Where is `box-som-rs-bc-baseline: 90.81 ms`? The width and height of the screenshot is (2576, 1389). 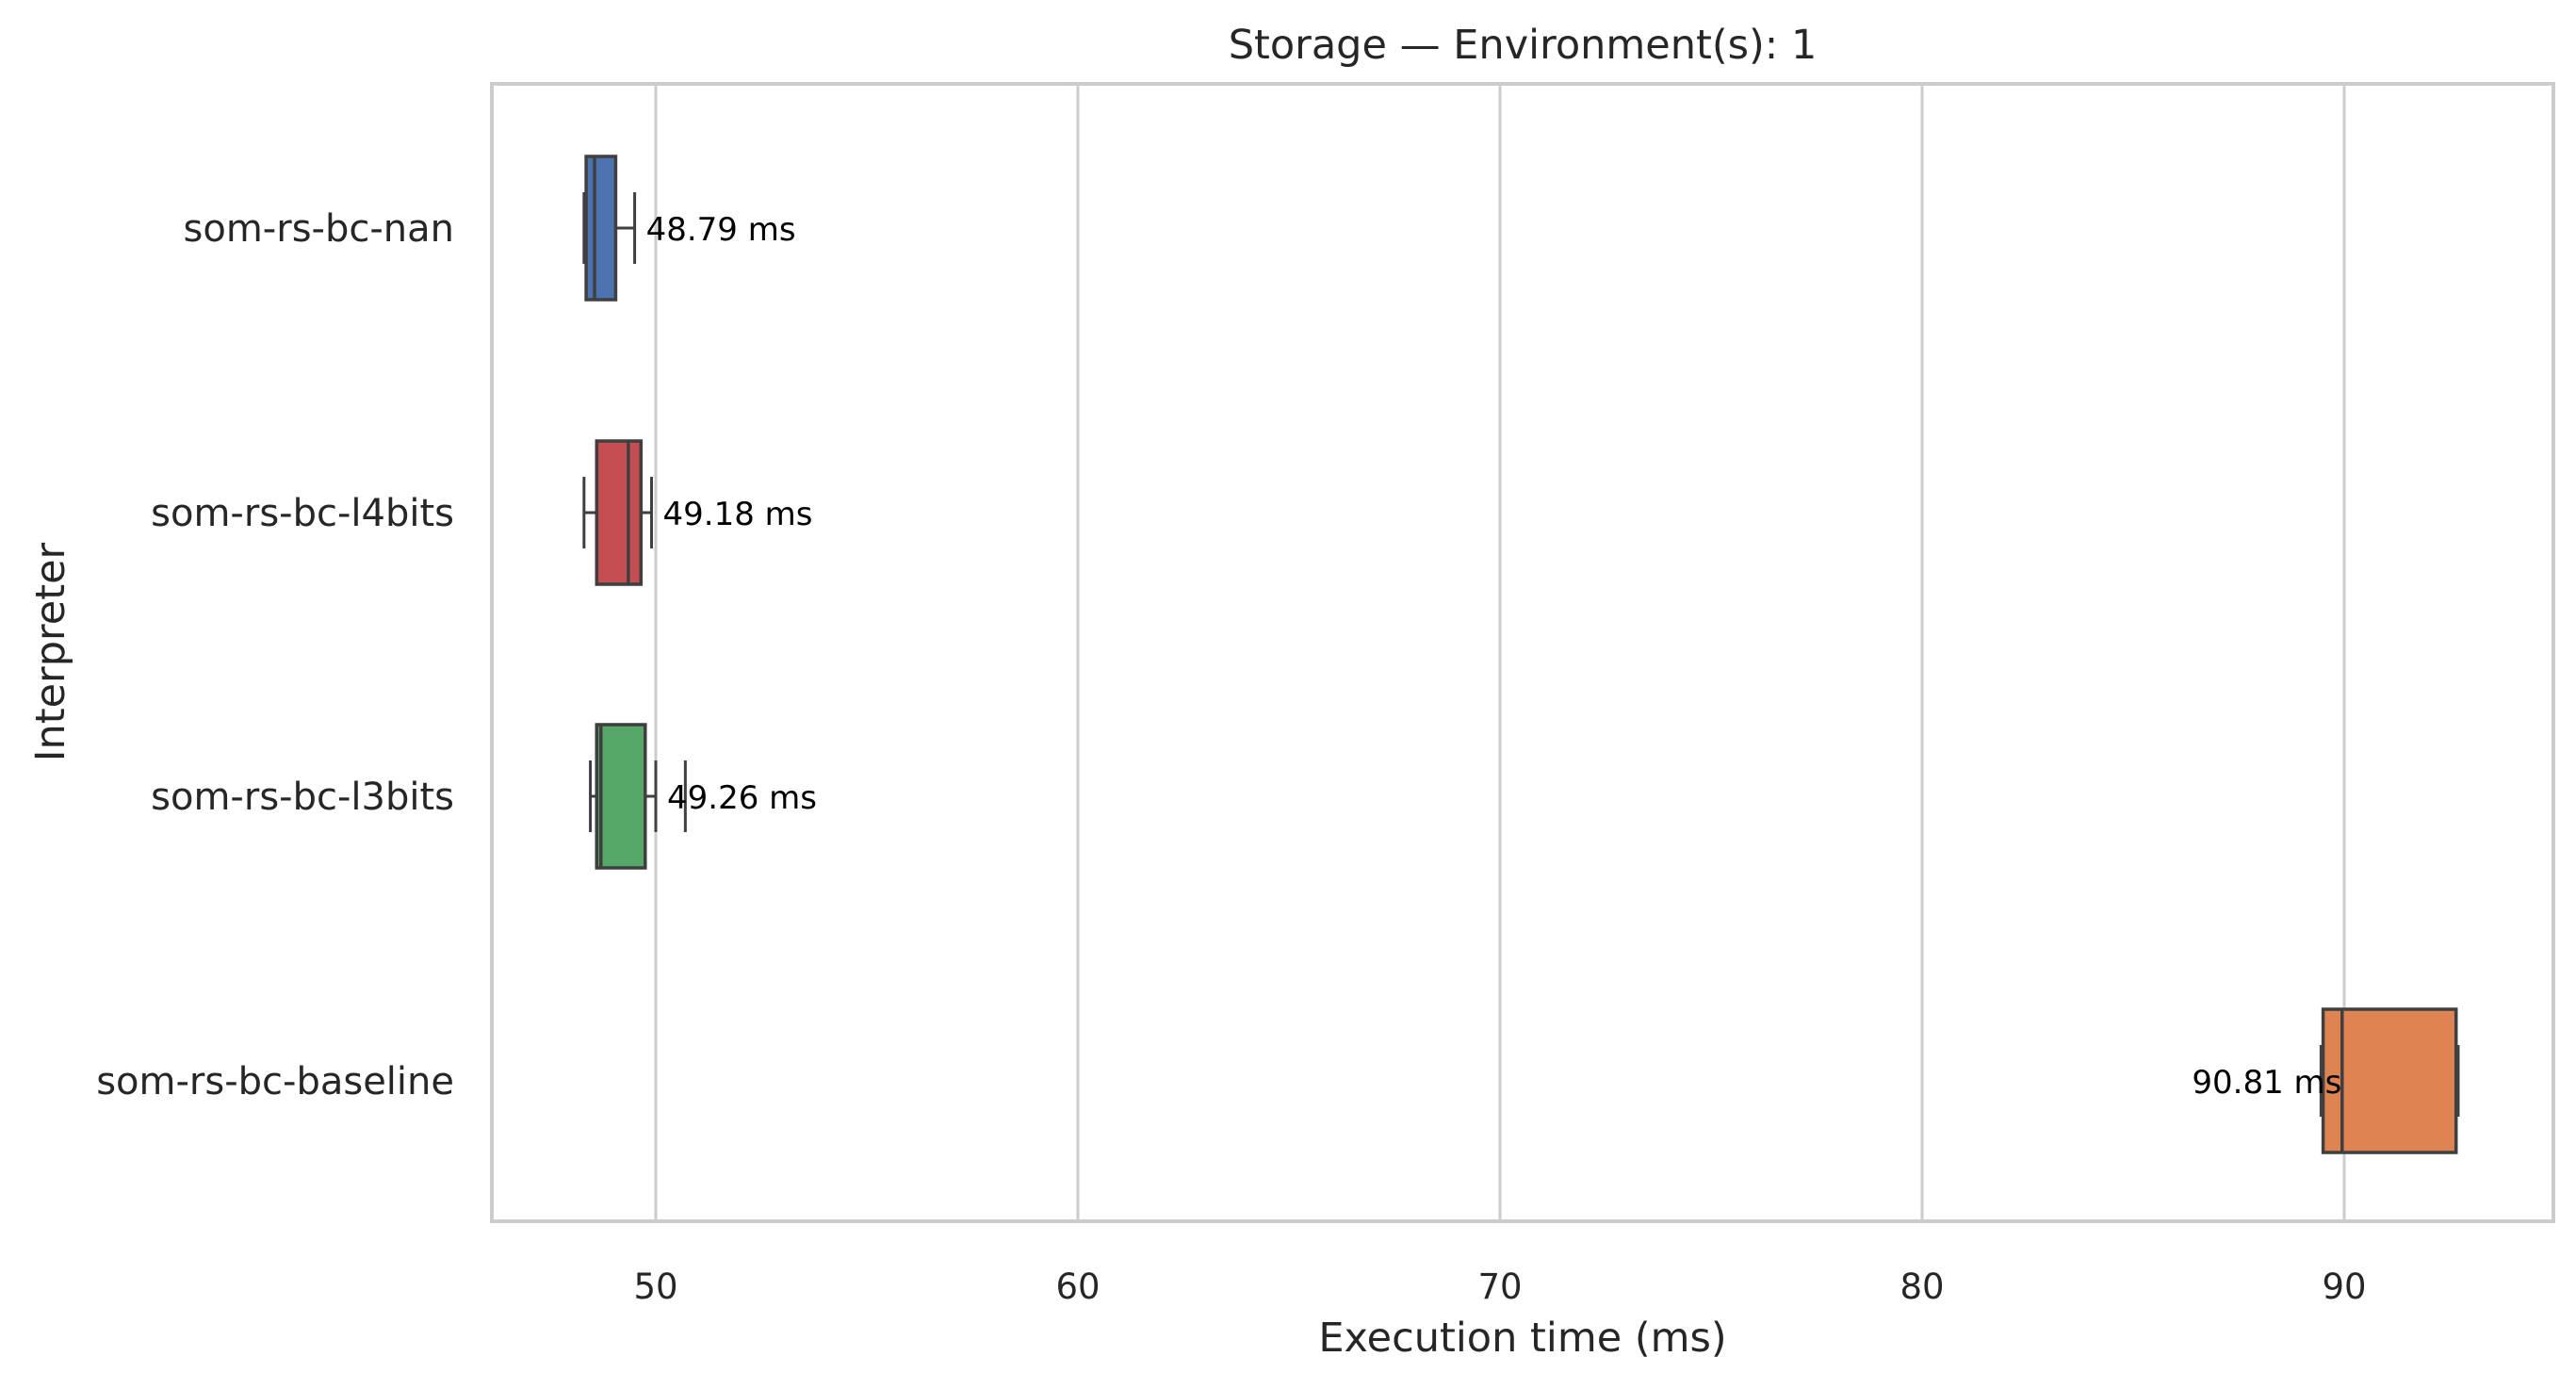
box-som-rs-bc-baseline: 90.81 ms is located at coordinates (2326, 1080).